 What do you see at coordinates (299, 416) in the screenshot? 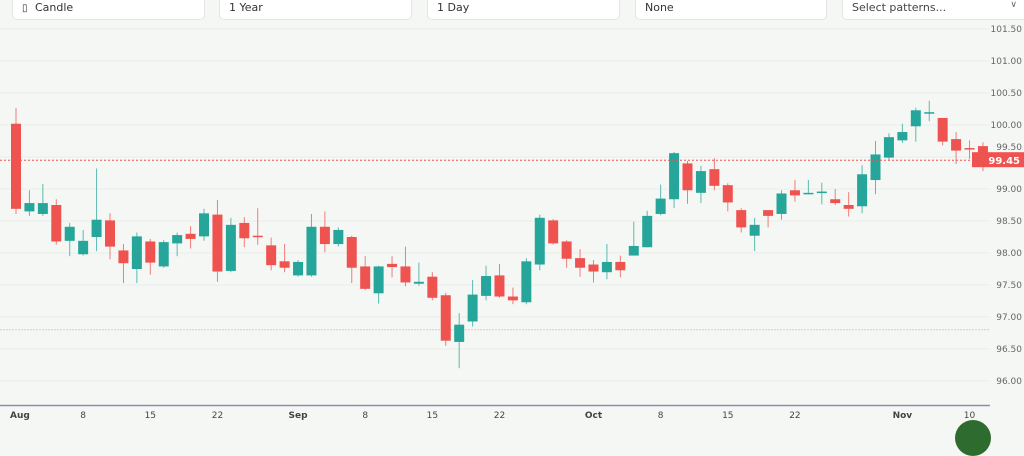
I see `x-tick-label: Sep` at bounding box center [299, 416].